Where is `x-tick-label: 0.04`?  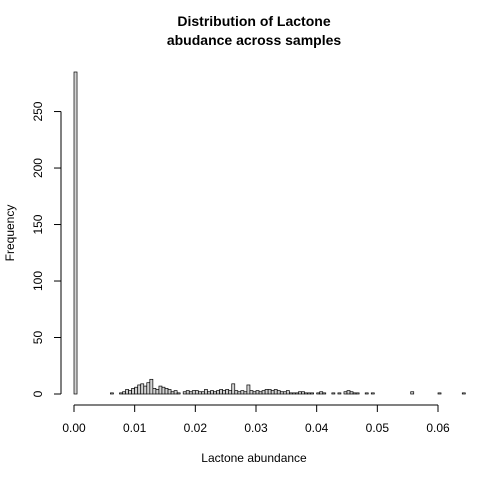 x-tick-label: 0.04 is located at coordinates (317, 428).